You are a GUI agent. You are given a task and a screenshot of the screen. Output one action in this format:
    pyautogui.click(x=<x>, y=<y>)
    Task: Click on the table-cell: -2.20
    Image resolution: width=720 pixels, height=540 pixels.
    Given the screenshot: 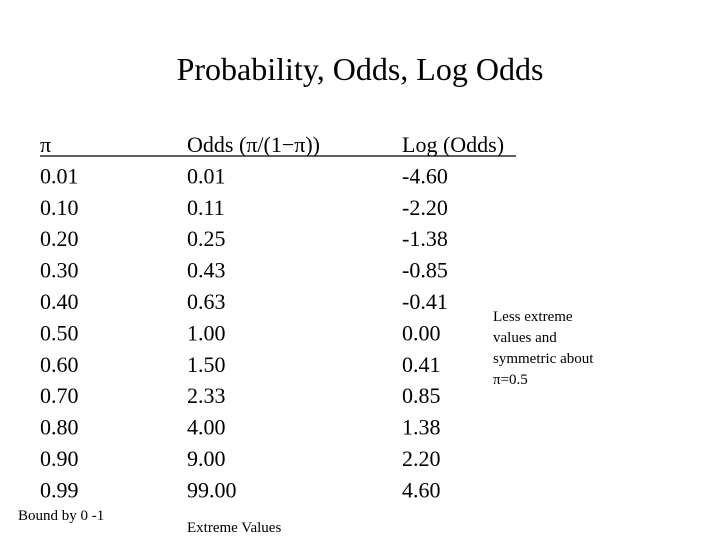 What is the action you would take?
    pyautogui.click(x=425, y=207)
    